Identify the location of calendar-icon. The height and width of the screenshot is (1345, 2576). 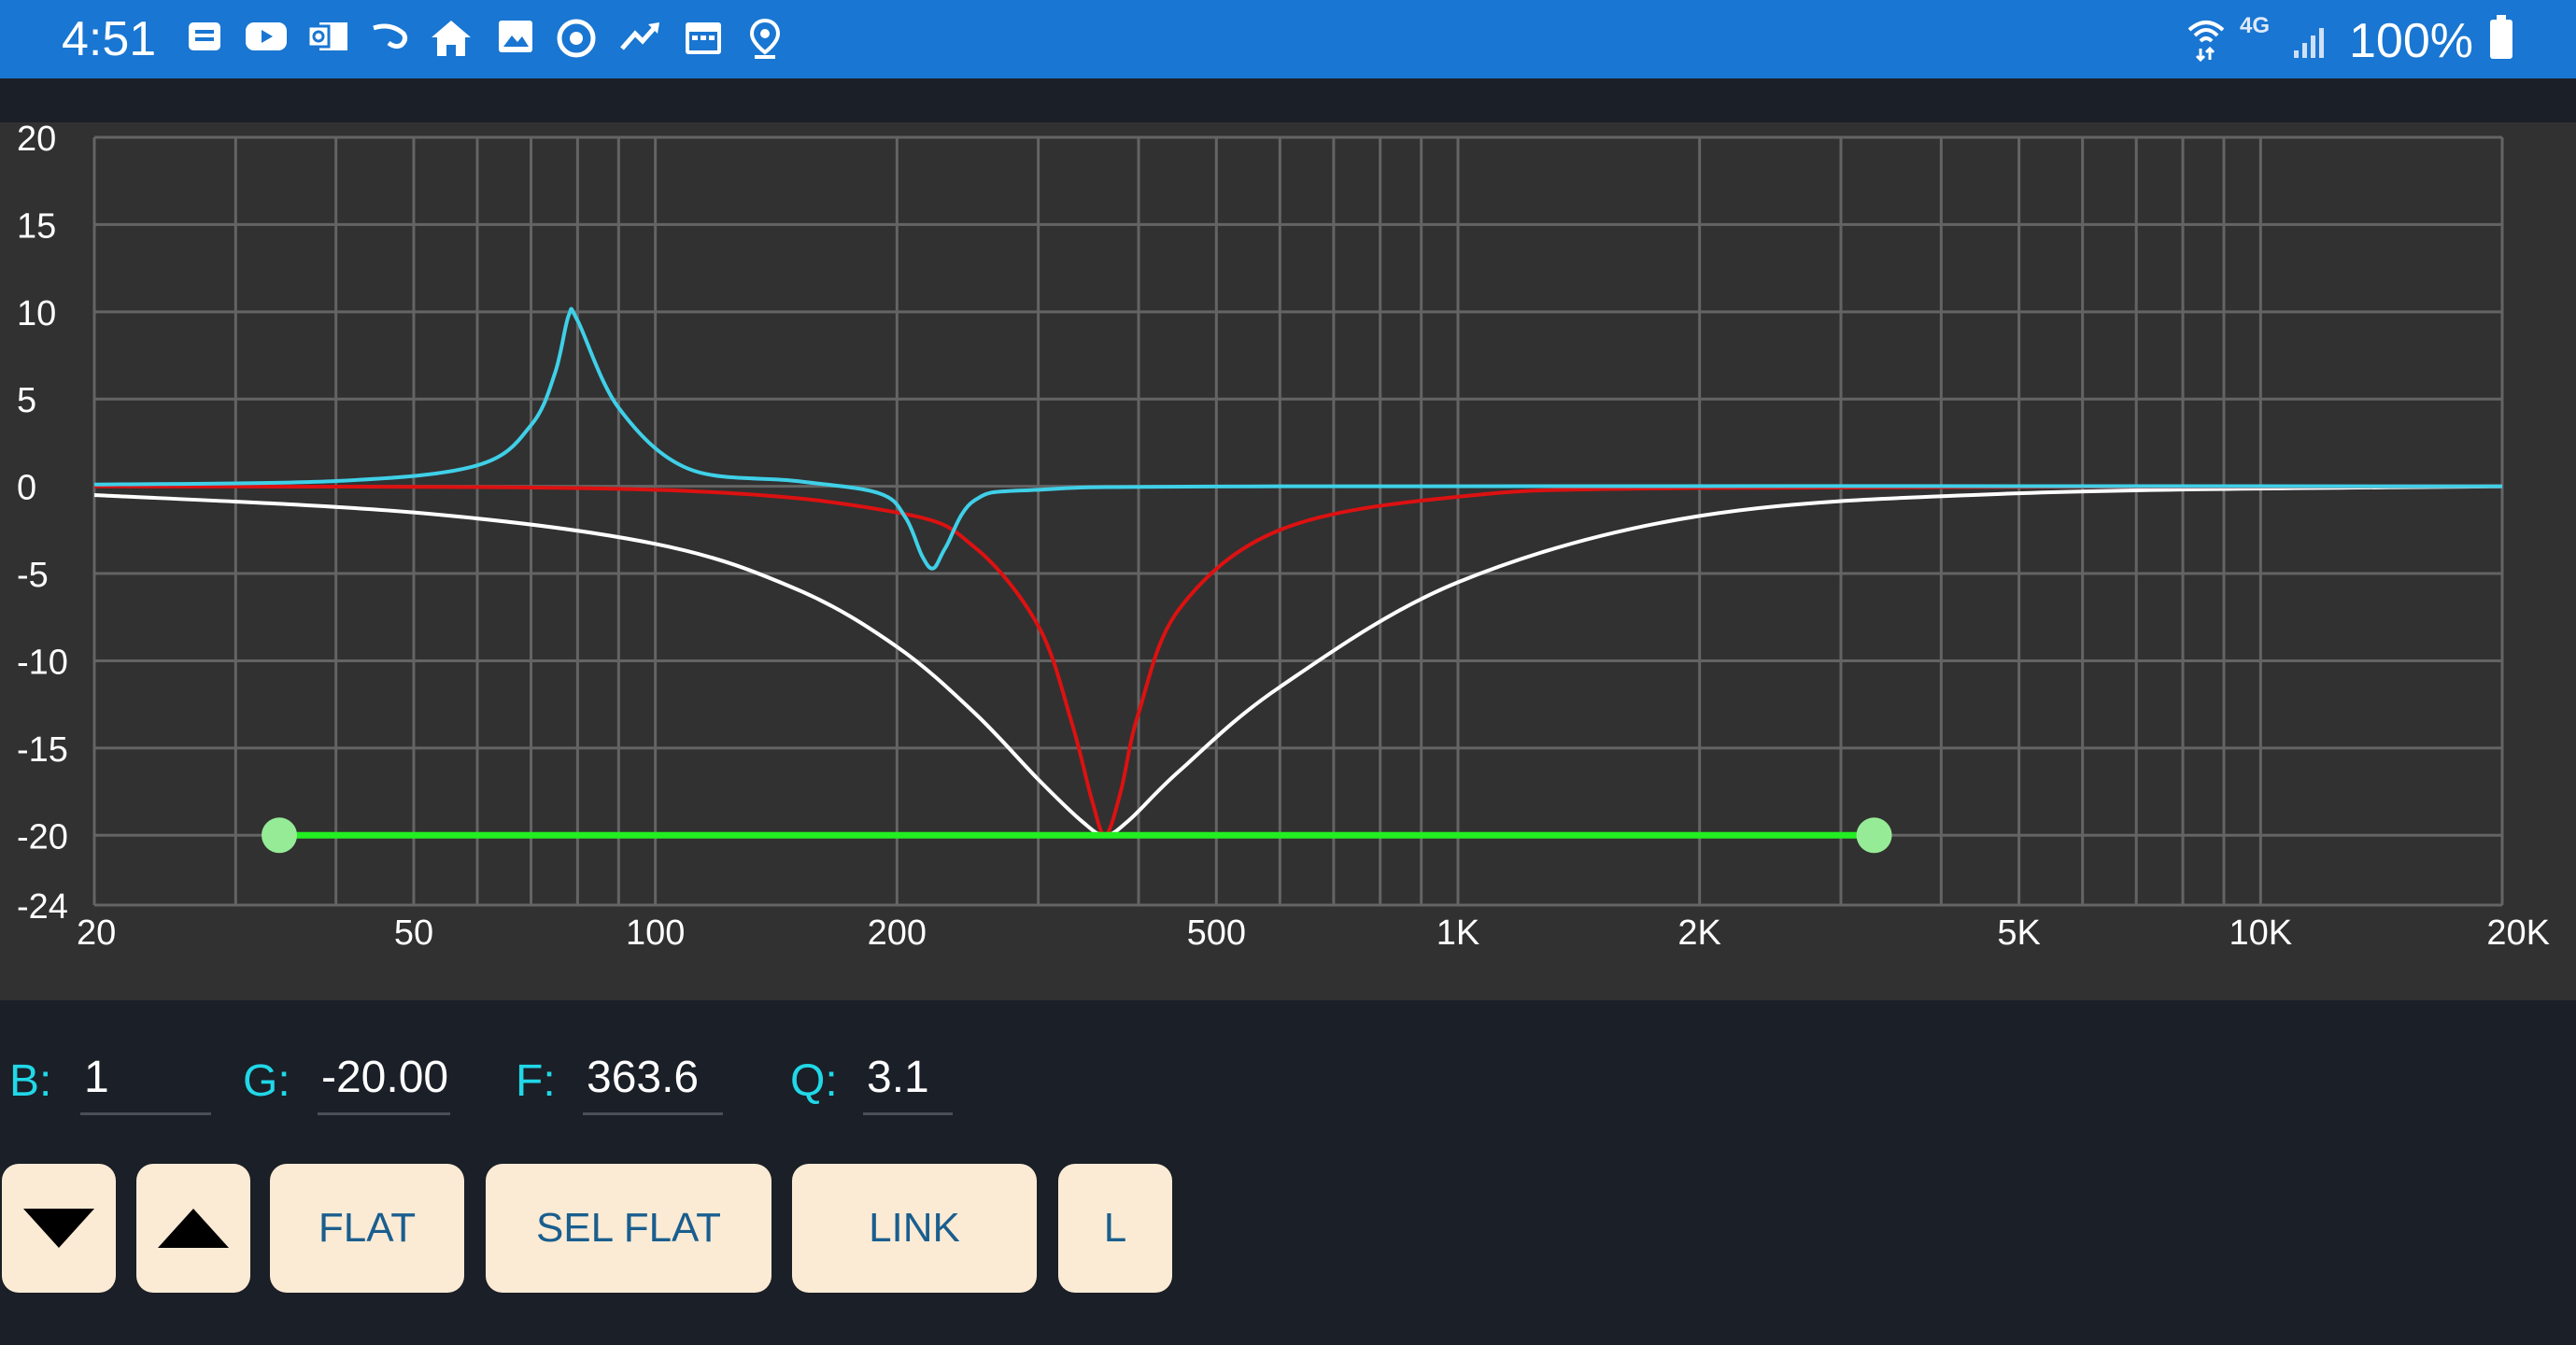
(703, 38).